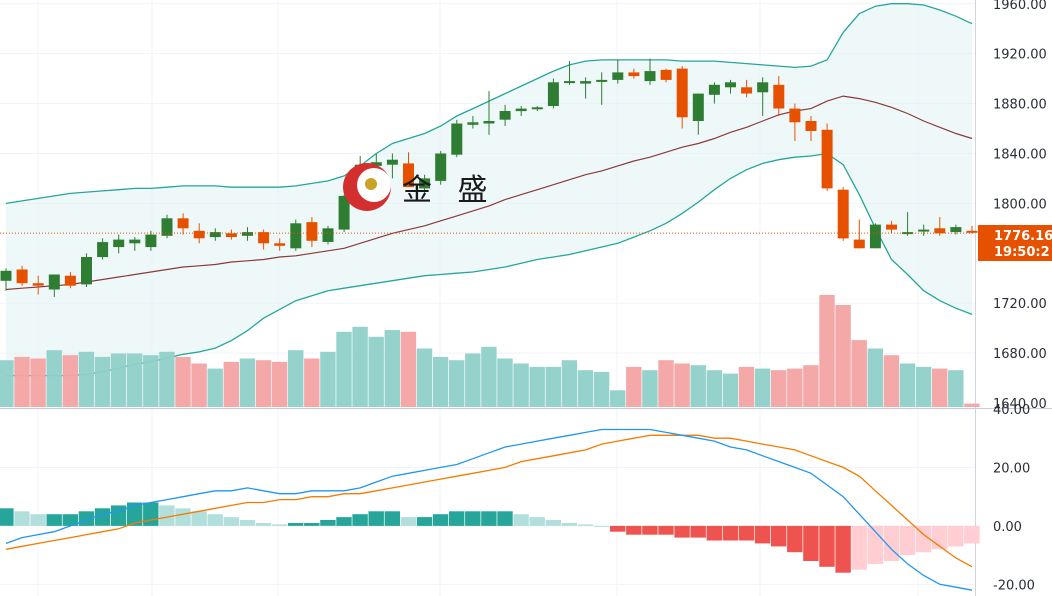 The height and width of the screenshot is (596, 1052). I want to click on logo-coin-icon, so click(371, 184).